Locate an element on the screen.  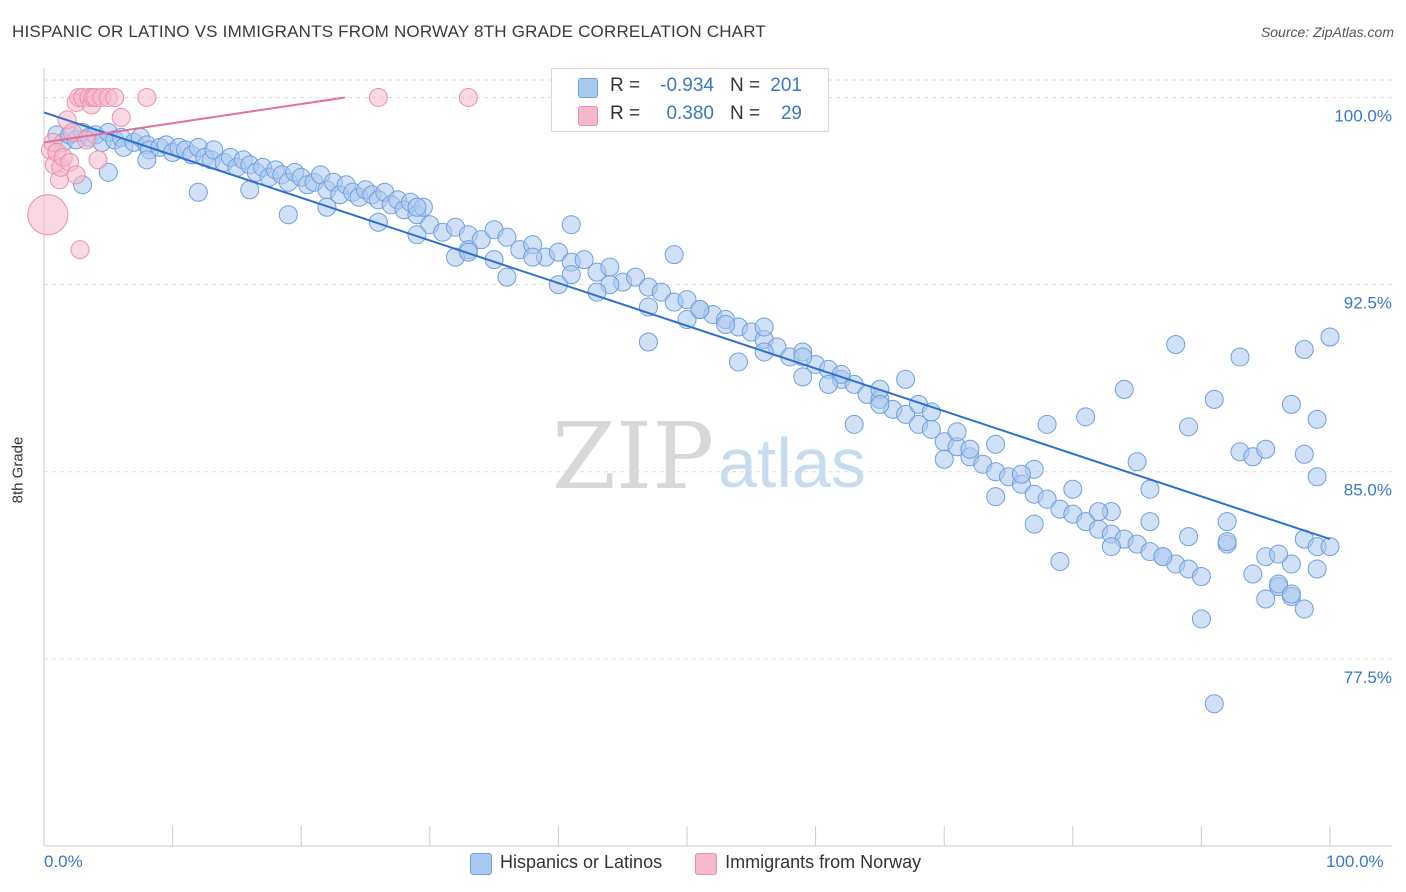
legend-item-hispanic: Hispanics or Latinos is located at coordinates (566, 863).